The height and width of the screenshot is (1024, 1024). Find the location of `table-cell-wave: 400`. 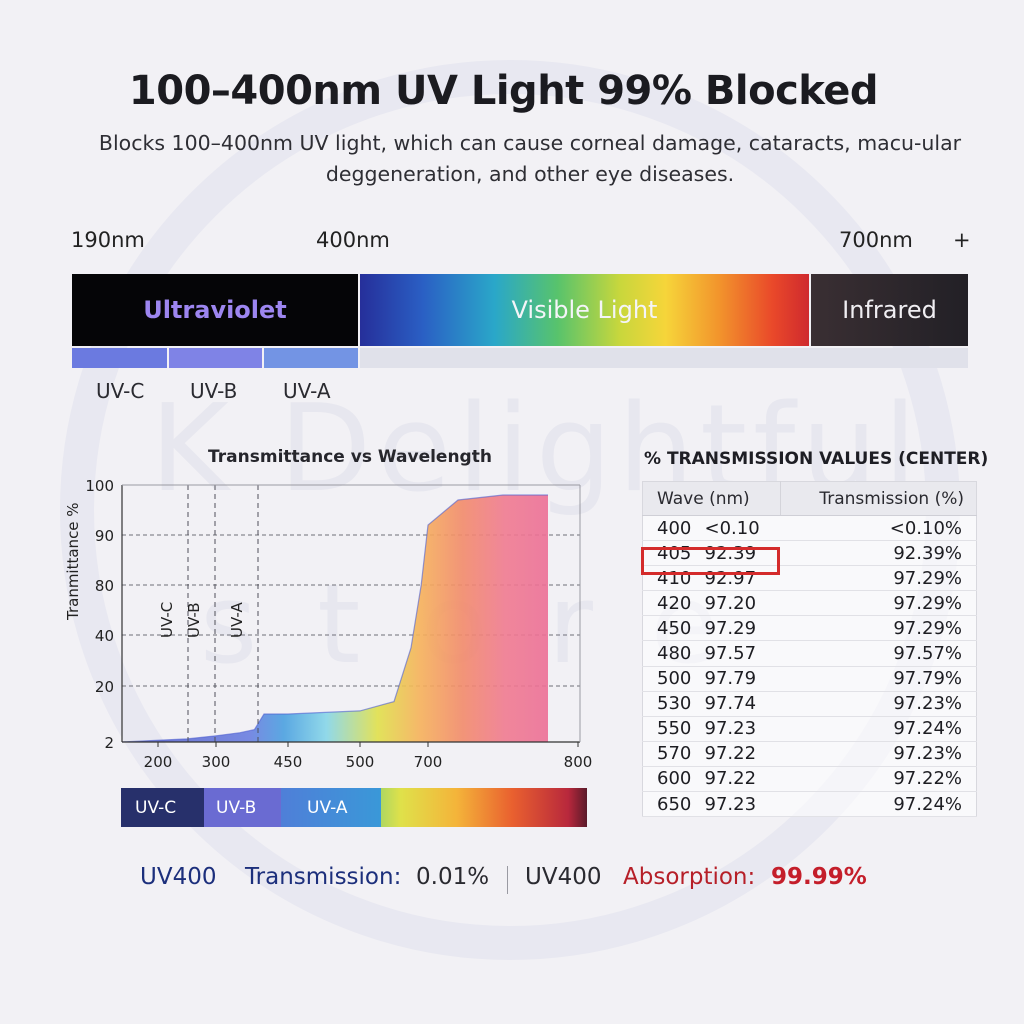

table-cell-wave: 400 is located at coordinates (673, 528).